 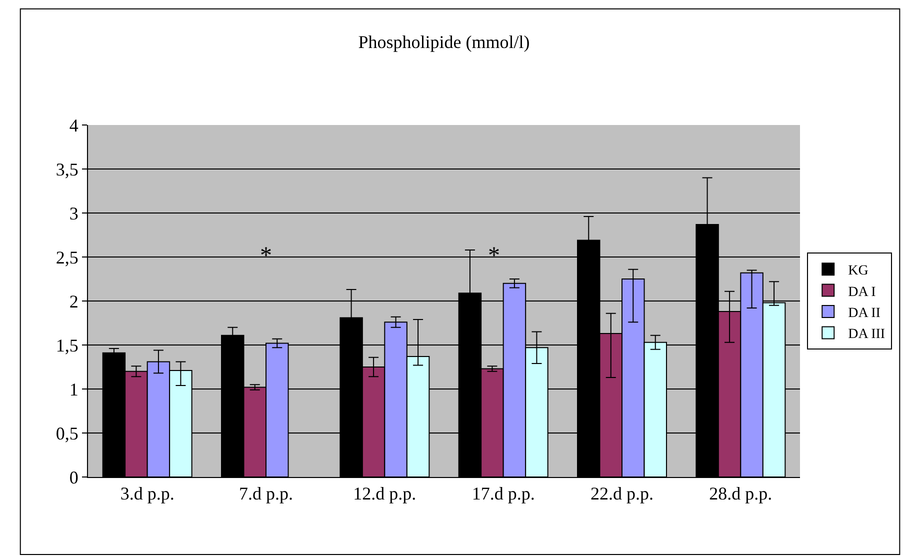 What do you see at coordinates (73, 389) in the screenshot?
I see `y-tick-label: 1` at bounding box center [73, 389].